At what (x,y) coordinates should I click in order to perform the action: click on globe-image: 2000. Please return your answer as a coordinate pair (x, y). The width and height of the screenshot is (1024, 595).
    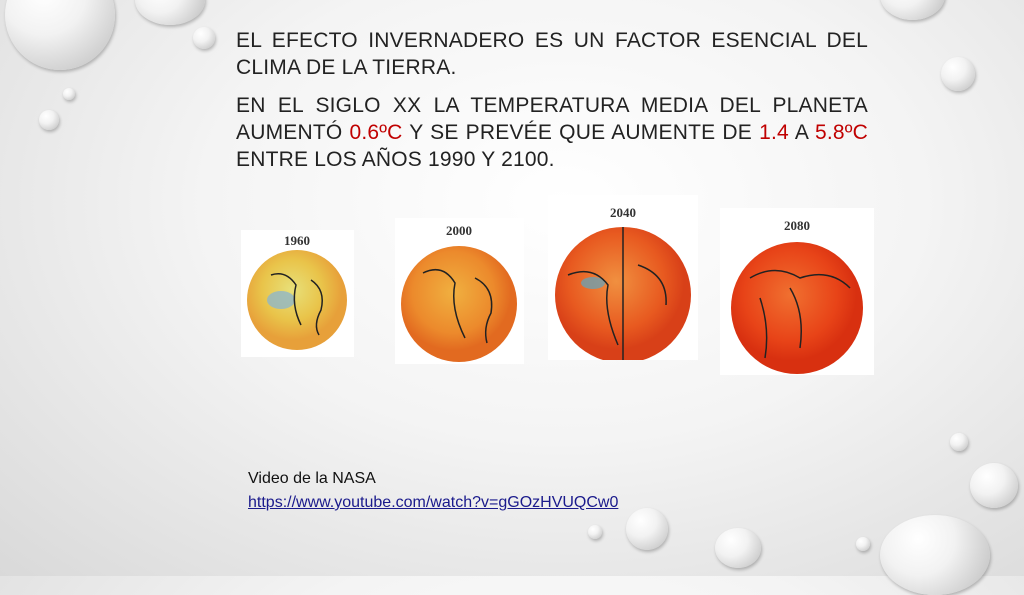
    Looking at the image, I should click on (459, 291).